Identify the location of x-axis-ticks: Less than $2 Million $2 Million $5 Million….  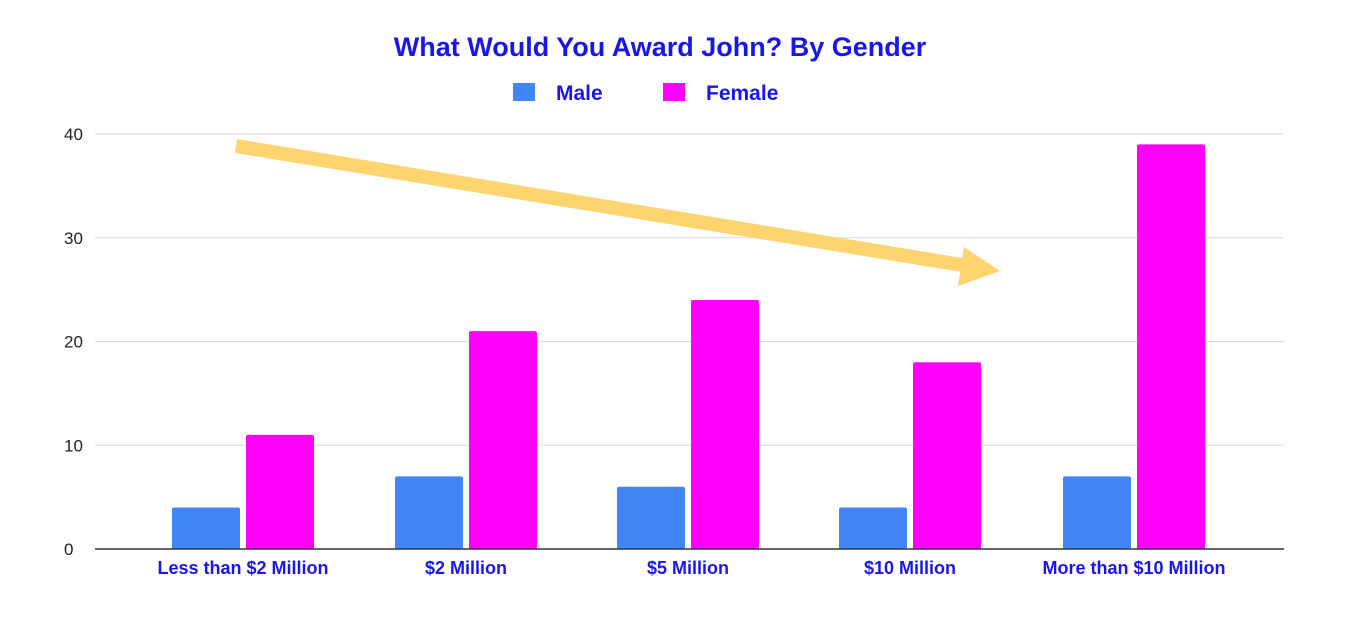
(691, 568).